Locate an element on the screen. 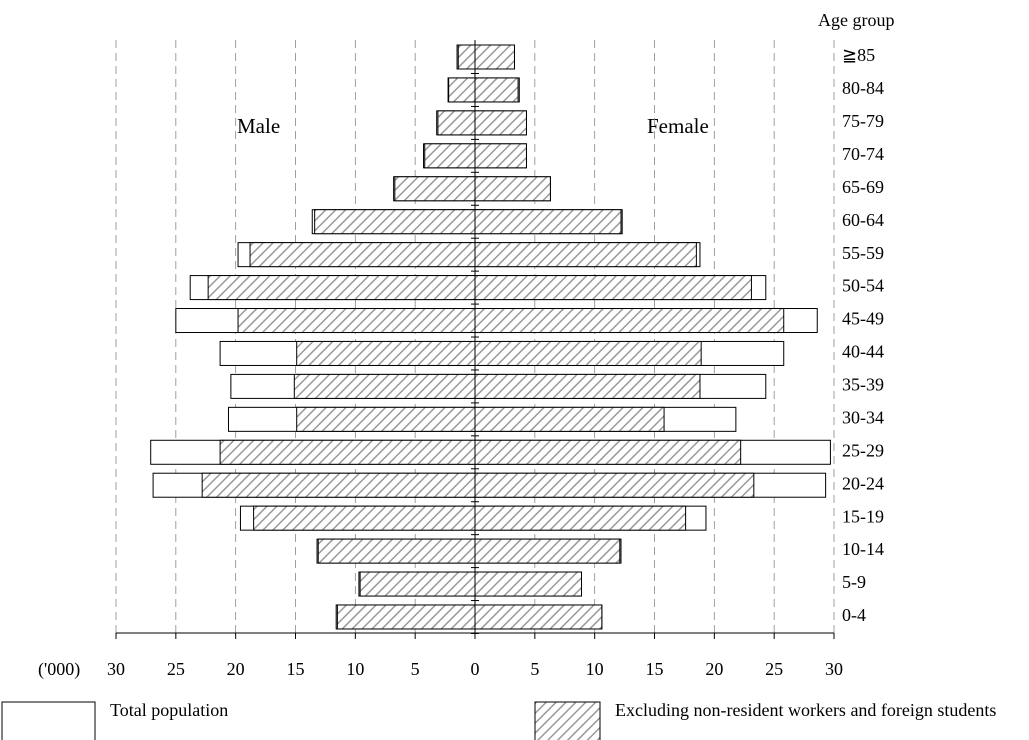  legend-label: Total population is located at coordinates (169, 710).